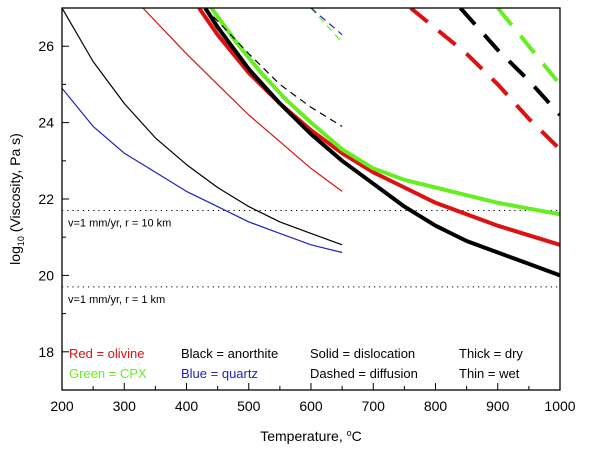  Describe the element at coordinates (229, 353) in the screenshot. I see `legend-entry: Black = anorthite` at that location.